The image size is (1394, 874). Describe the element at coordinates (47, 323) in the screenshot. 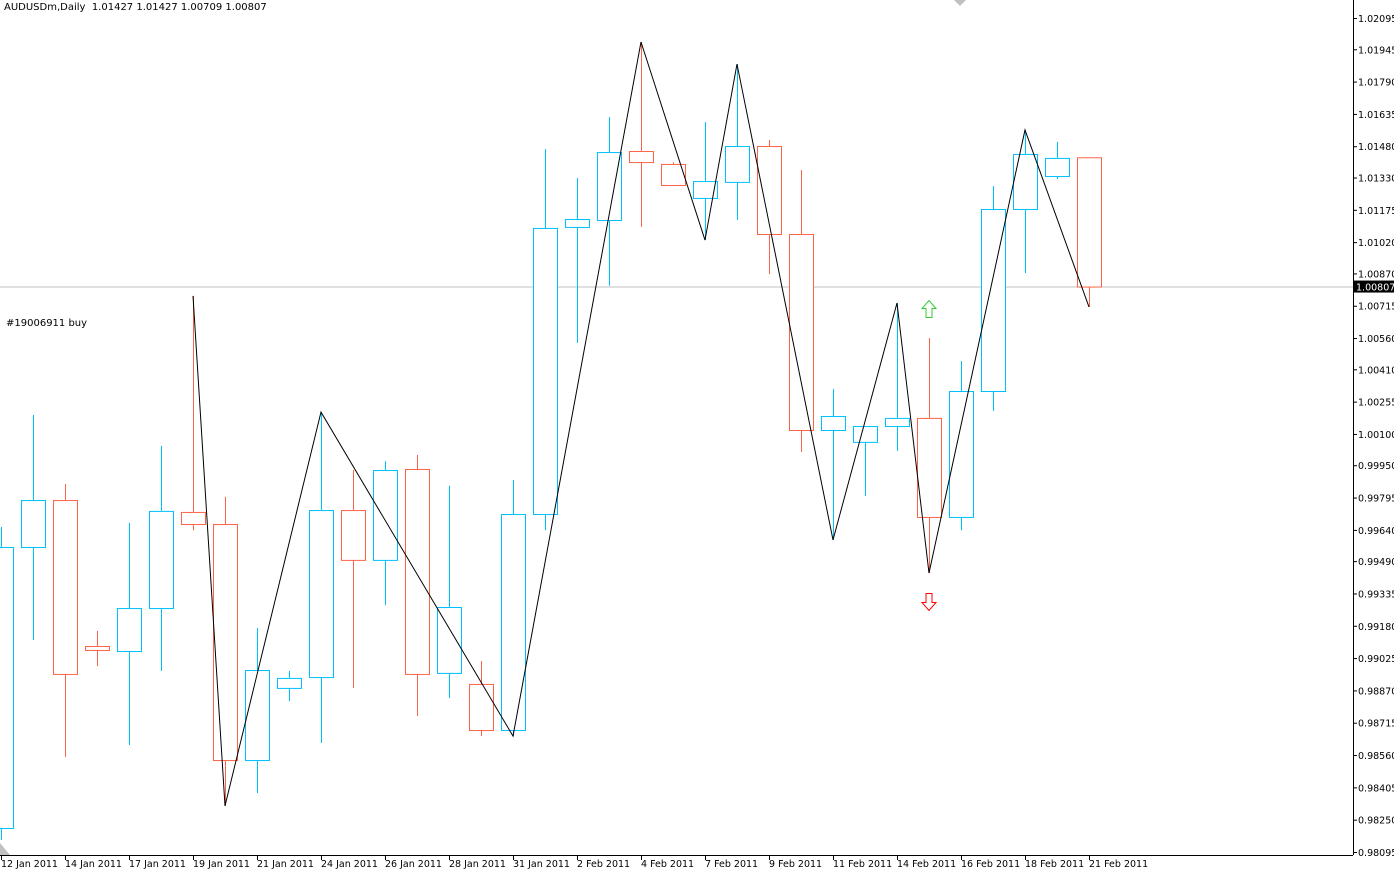

I see `order-label: #19006911 buy` at that location.